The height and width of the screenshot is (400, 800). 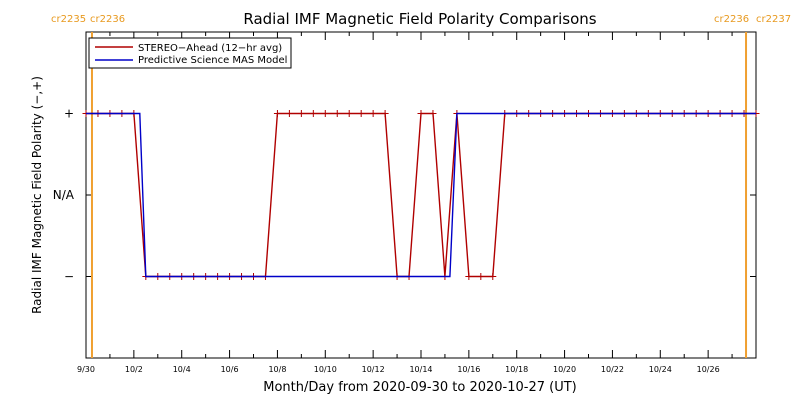 What do you see at coordinates (420, 369) in the screenshot?
I see `x-tick-label: 10/14` at bounding box center [420, 369].